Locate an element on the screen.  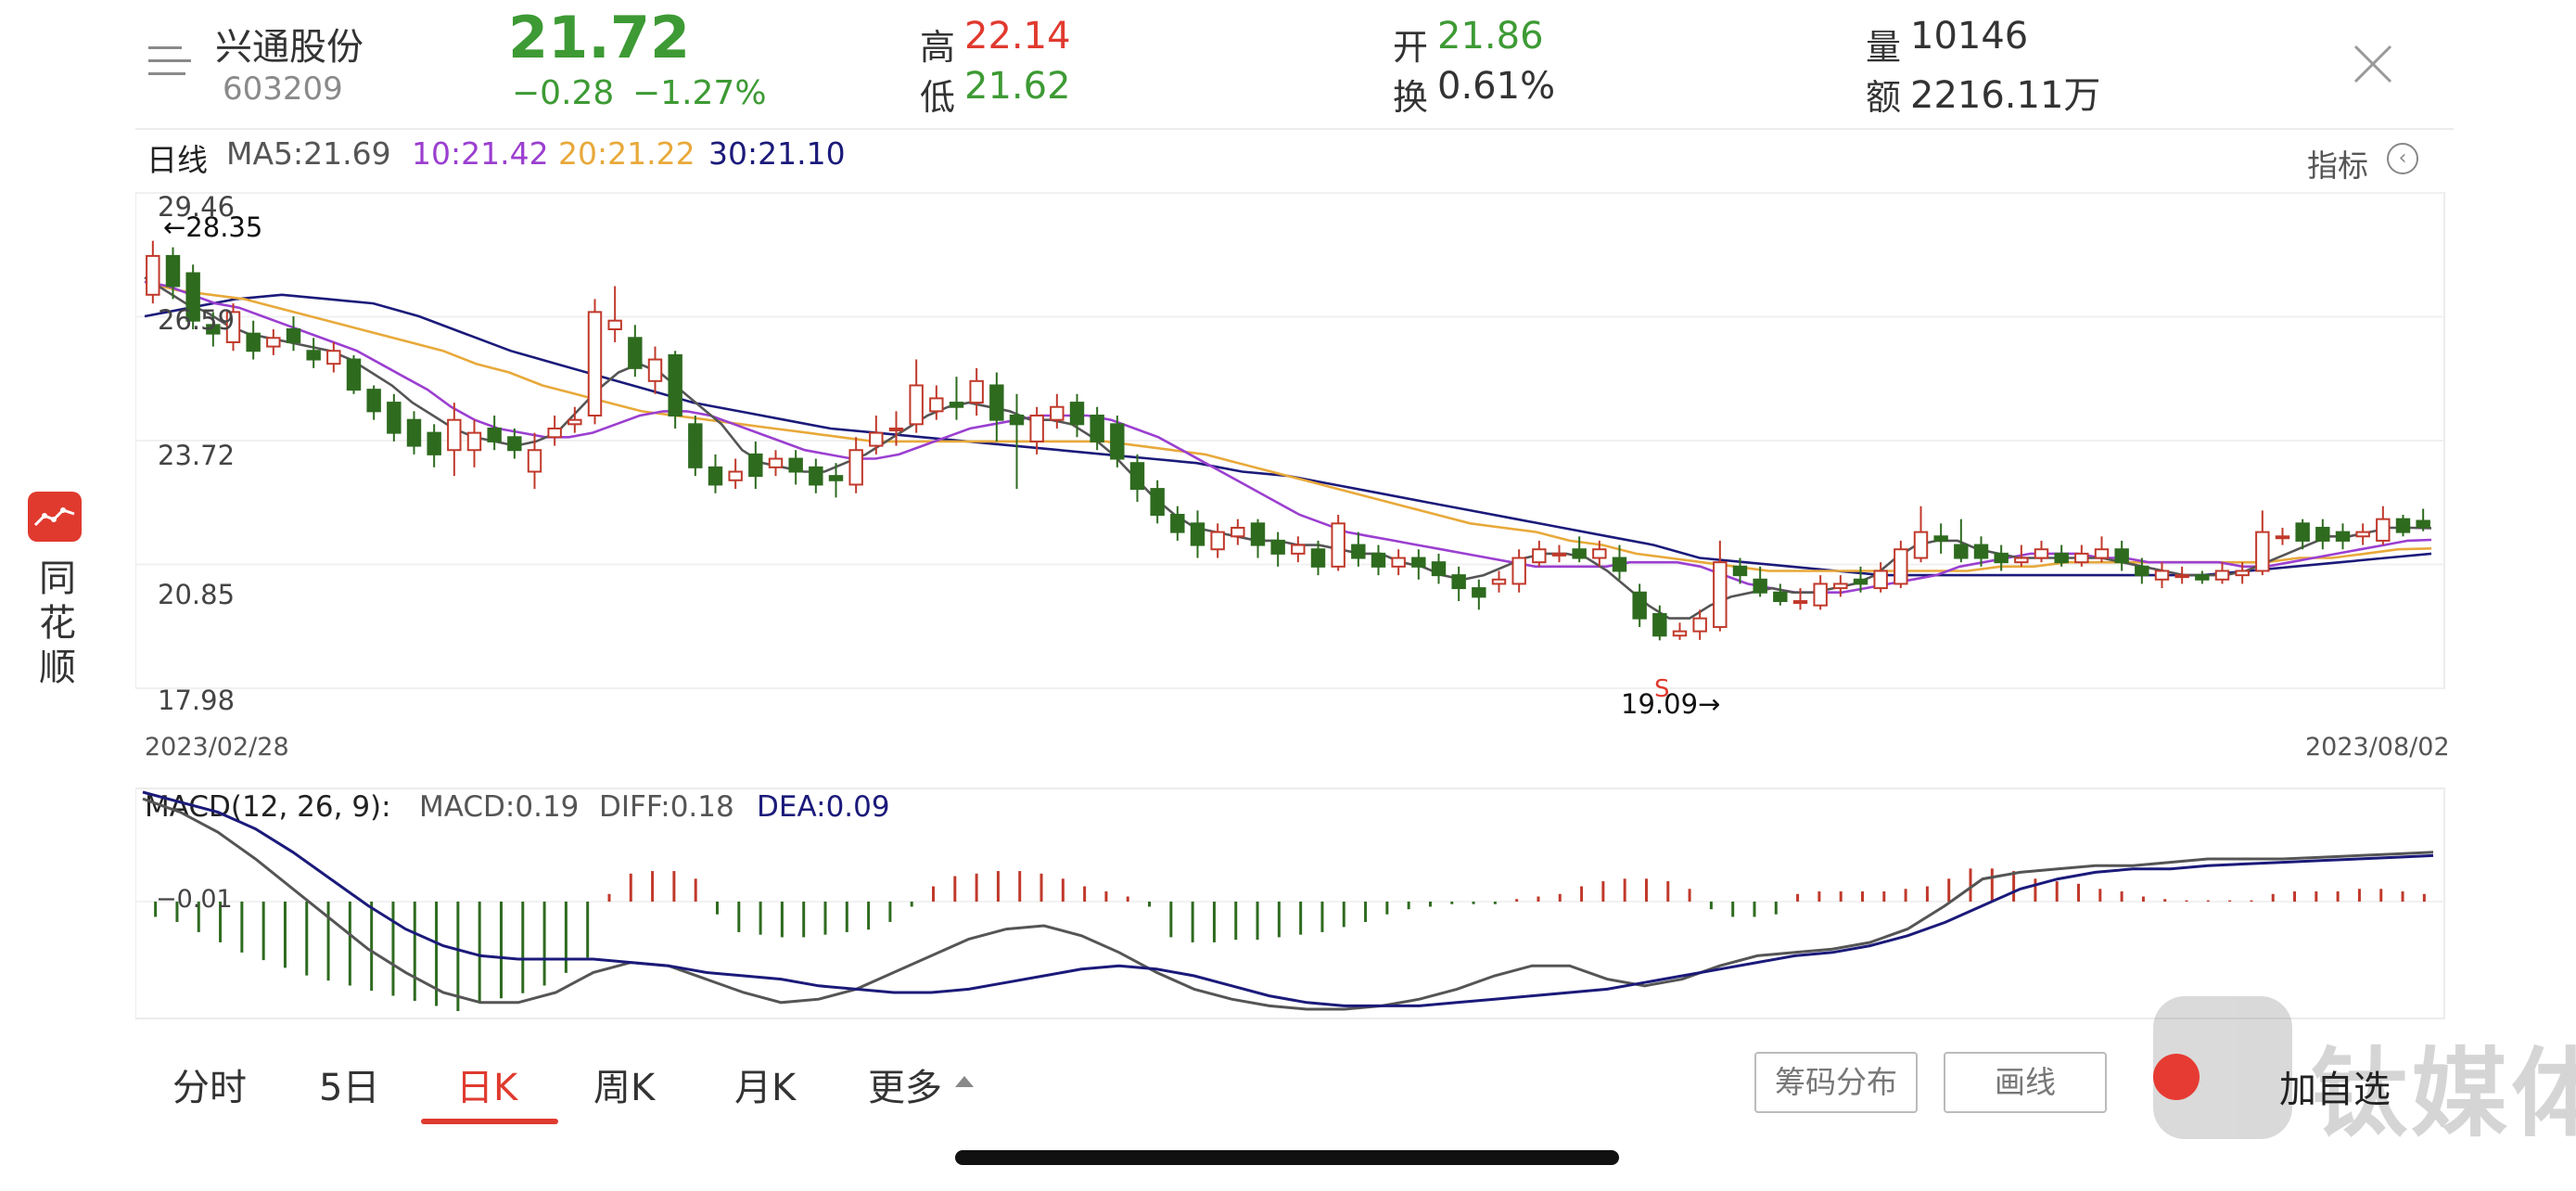
app-name-char: 顺 is located at coordinates (57, 668).